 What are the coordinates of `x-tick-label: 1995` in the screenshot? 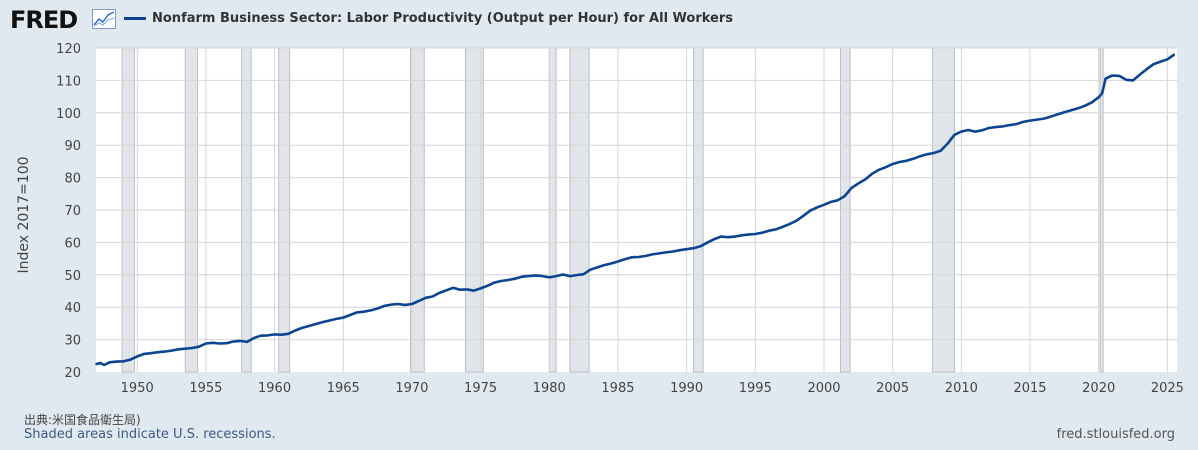 It's located at (755, 388).